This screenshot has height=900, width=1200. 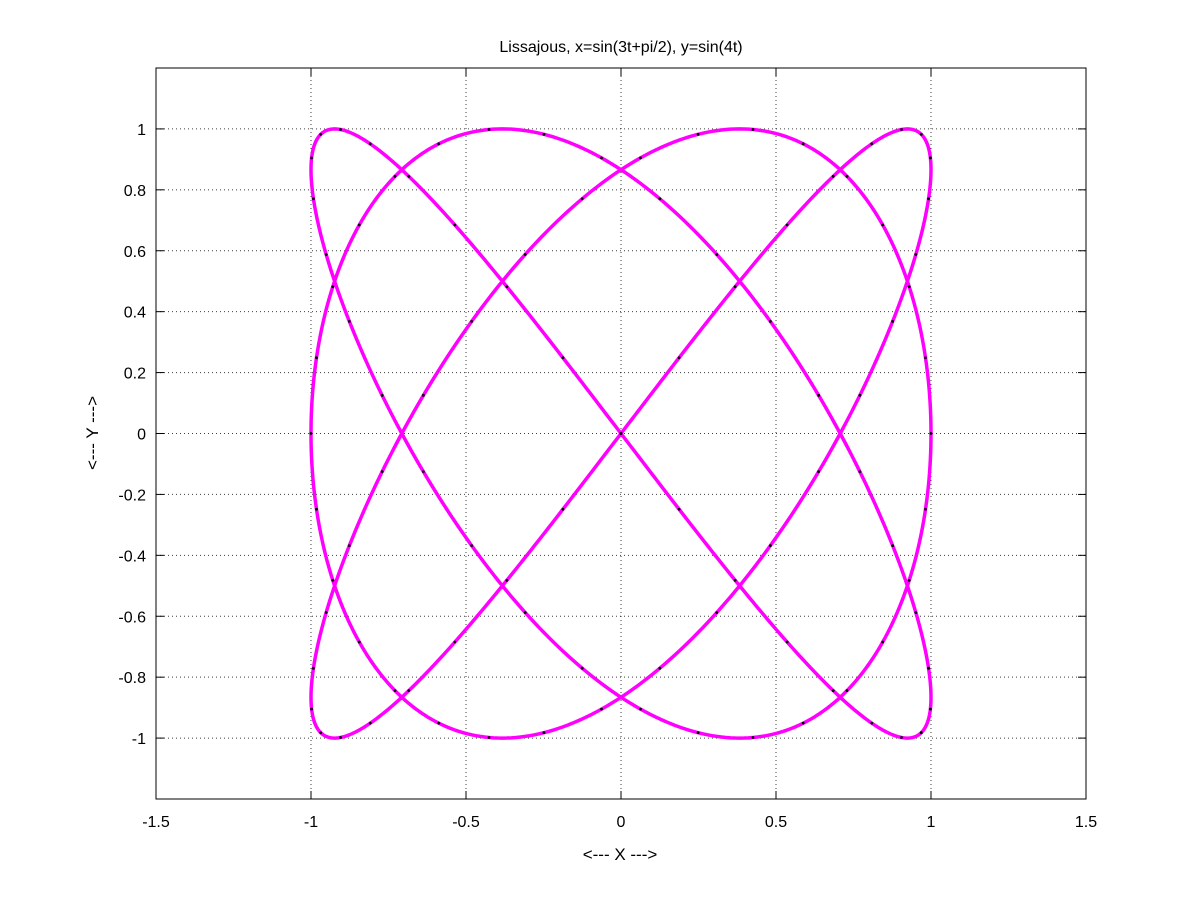 What do you see at coordinates (135, 374) in the screenshot?
I see `y-tick-label: 0.2` at bounding box center [135, 374].